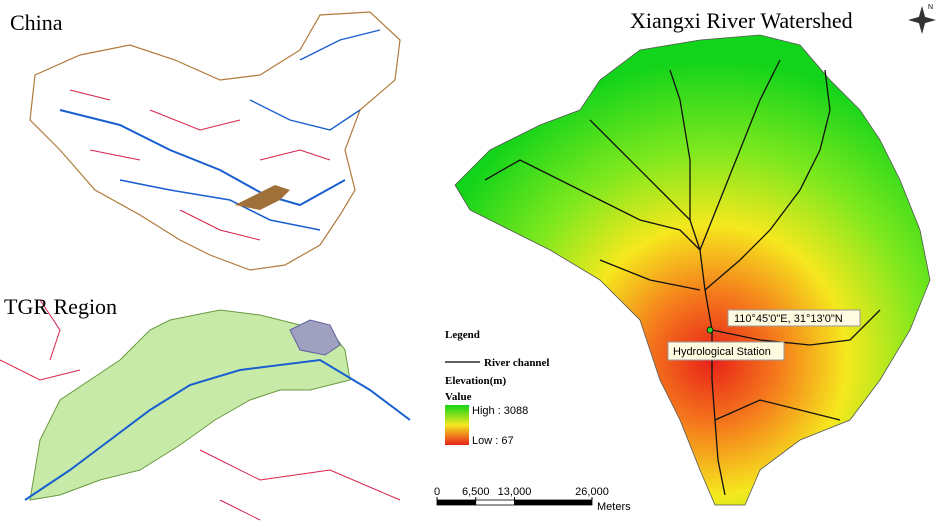 This screenshot has height=530, width=941. What do you see at coordinates (515, 492) in the screenshot?
I see `scale-label: 13,000` at bounding box center [515, 492].